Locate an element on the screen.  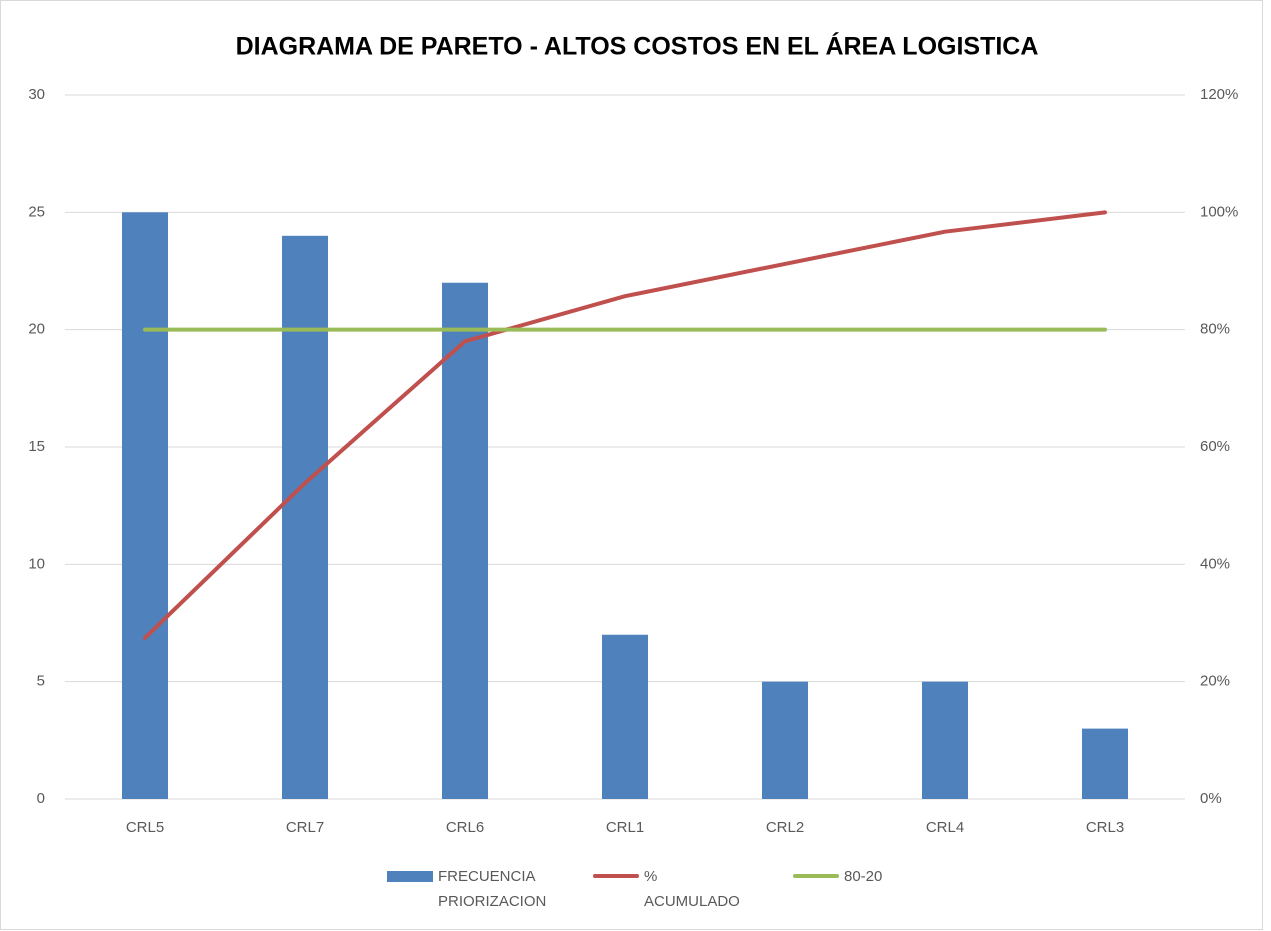
y2-tick-label: 80% is located at coordinates (1215, 329).